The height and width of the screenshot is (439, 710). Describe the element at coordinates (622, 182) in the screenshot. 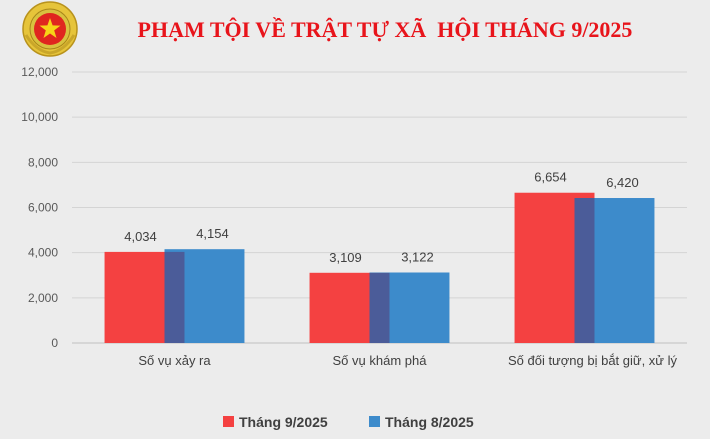

I see `data-label-series-2: 6,420` at that location.